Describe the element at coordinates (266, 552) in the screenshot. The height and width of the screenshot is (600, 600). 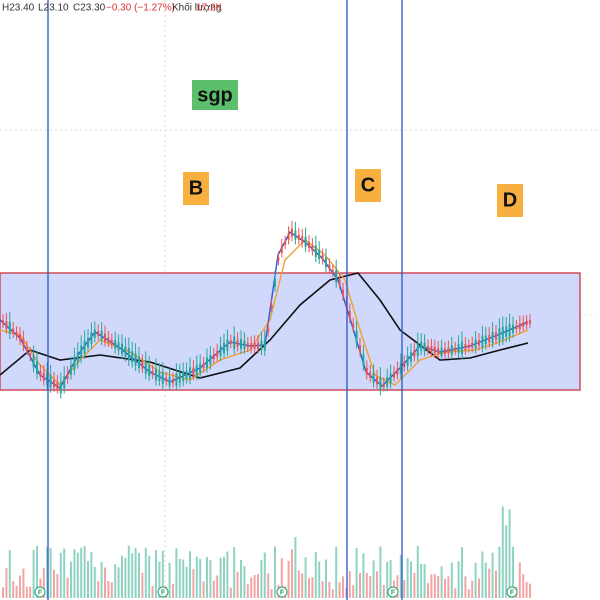
I see `volume-bars` at that location.